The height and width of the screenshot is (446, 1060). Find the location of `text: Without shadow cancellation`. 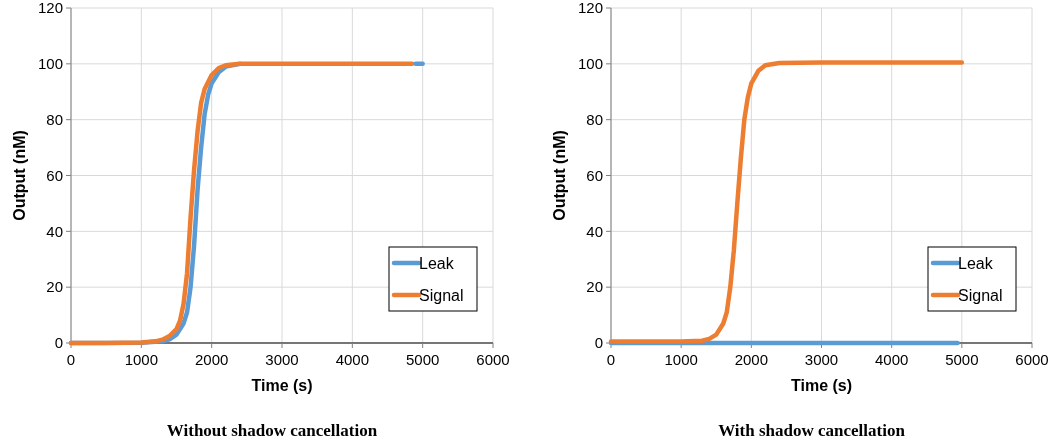

text: Without shadow cancellation is located at coordinates (272, 430).